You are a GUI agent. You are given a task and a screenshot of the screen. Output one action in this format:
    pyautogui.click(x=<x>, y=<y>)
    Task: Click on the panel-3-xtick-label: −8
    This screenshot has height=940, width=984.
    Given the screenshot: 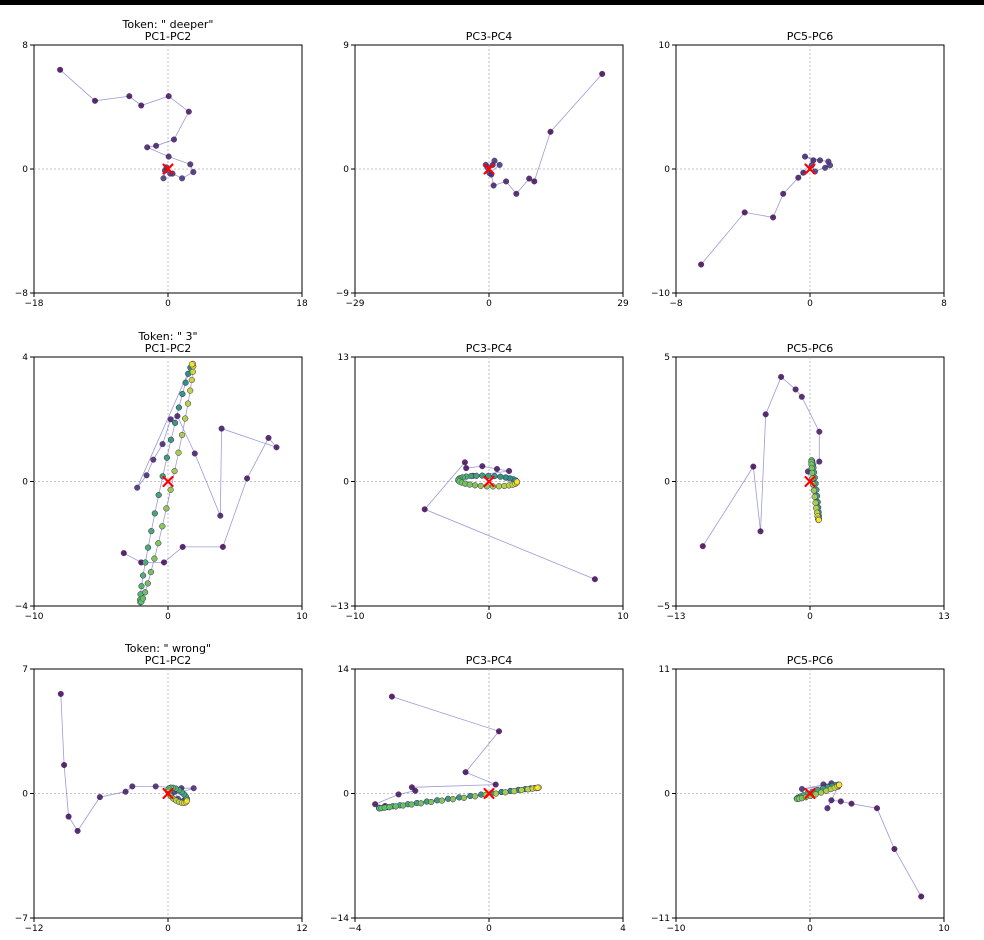 What is the action you would take?
    pyautogui.click(x=676, y=304)
    